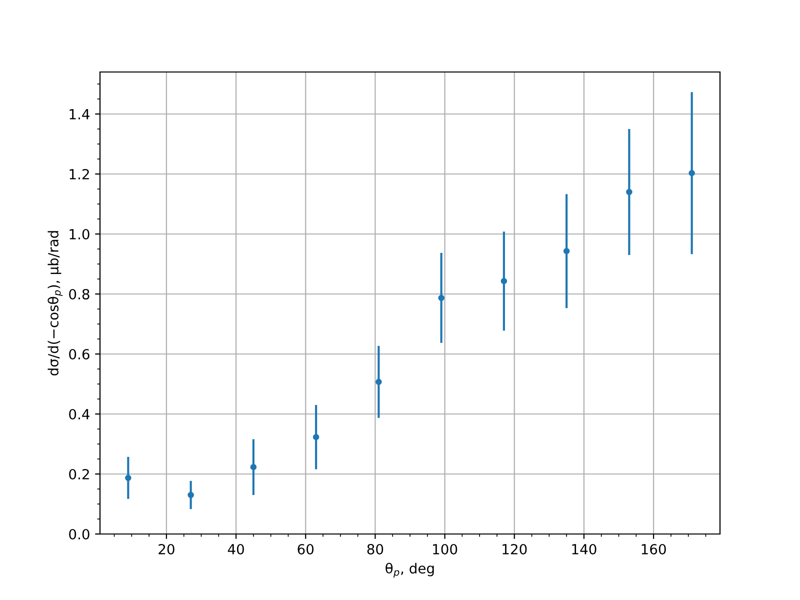 This screenshot has height=600, width=800. What do you see at coordinates (79, 534) in the screenshot?
I see `y-tick-label: 0.0` at bounding box center [79, 534].